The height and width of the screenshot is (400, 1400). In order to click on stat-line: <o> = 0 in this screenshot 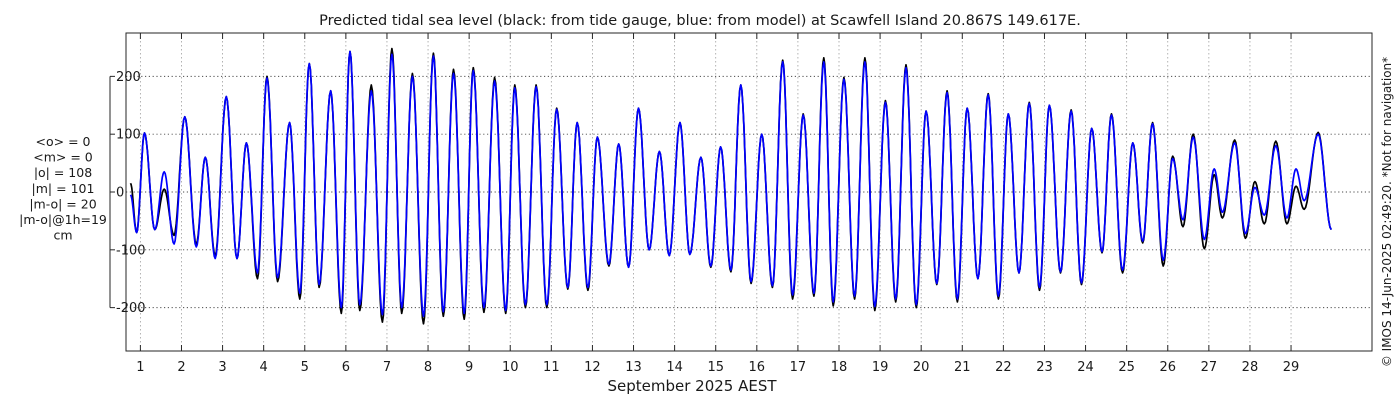, I will do `click(63, 141)`.